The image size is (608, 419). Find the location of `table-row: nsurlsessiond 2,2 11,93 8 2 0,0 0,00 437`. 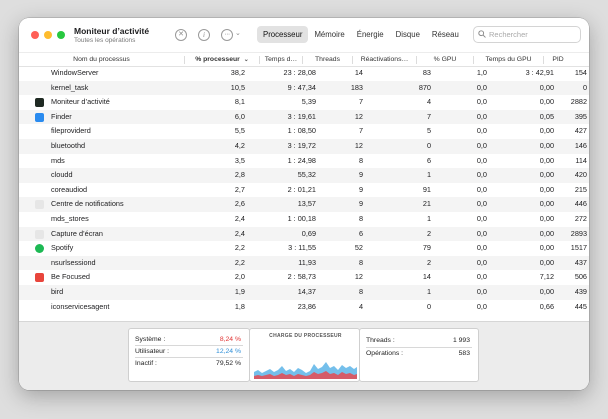

table-row: nsurlsessiond 2,2 11,93 8 2 0,0 0,00 437 is located at coordinates (304, 263).